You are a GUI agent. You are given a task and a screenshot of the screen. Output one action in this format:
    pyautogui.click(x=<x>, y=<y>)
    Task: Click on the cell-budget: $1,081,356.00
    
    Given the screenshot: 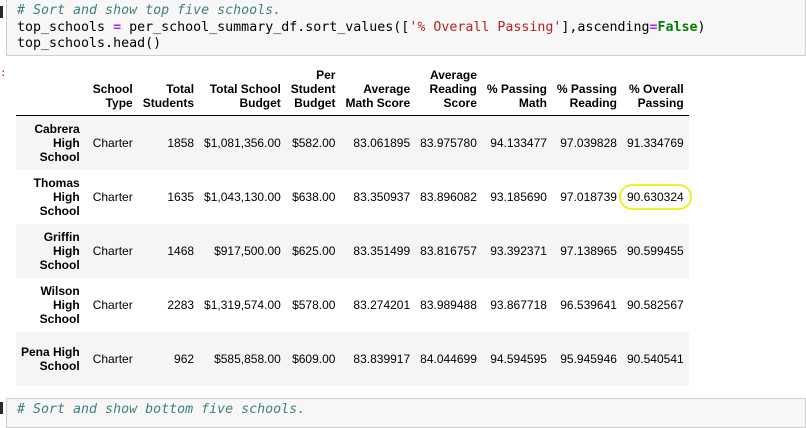 What is the action you would take?
    pyautogui.click(x=242, y=142)
    